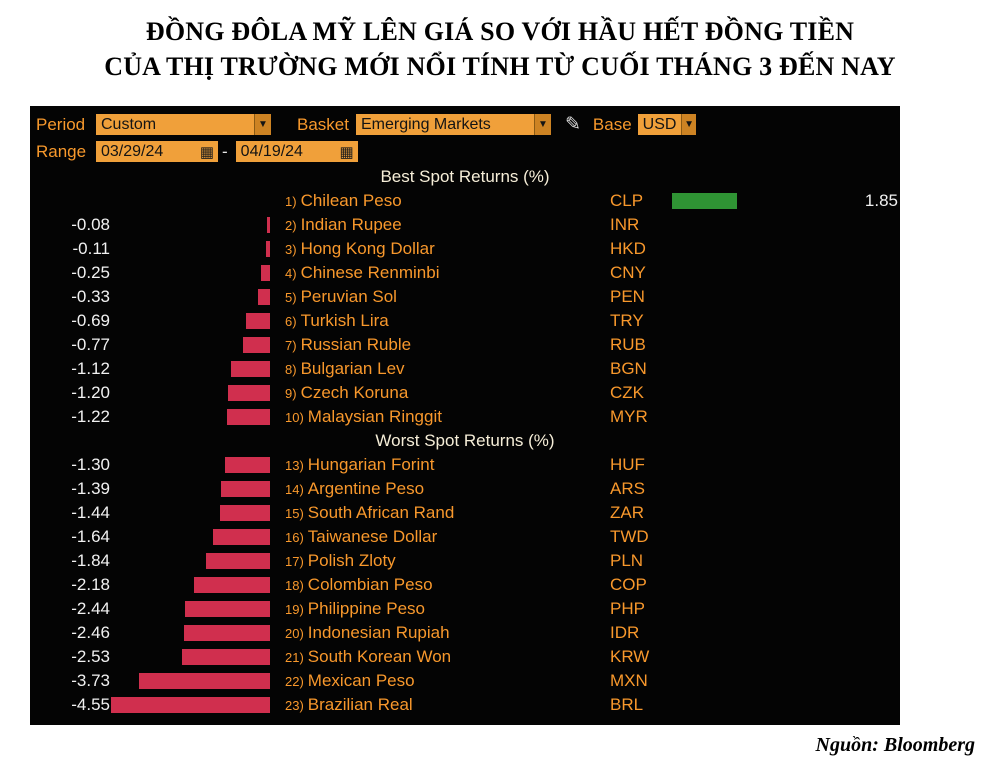  Describe the element at coordinates (372, 537) in the screenshot. I see `currency-name: Taiwanese Dollar` at that location.